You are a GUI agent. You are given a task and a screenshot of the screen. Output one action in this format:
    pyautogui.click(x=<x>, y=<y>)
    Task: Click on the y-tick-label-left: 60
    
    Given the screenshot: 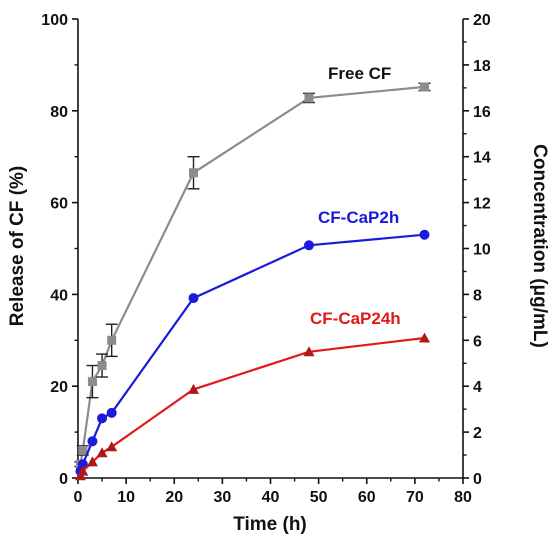 What is the action you would take?
    pyautogui.click(x=59, y=204)
    